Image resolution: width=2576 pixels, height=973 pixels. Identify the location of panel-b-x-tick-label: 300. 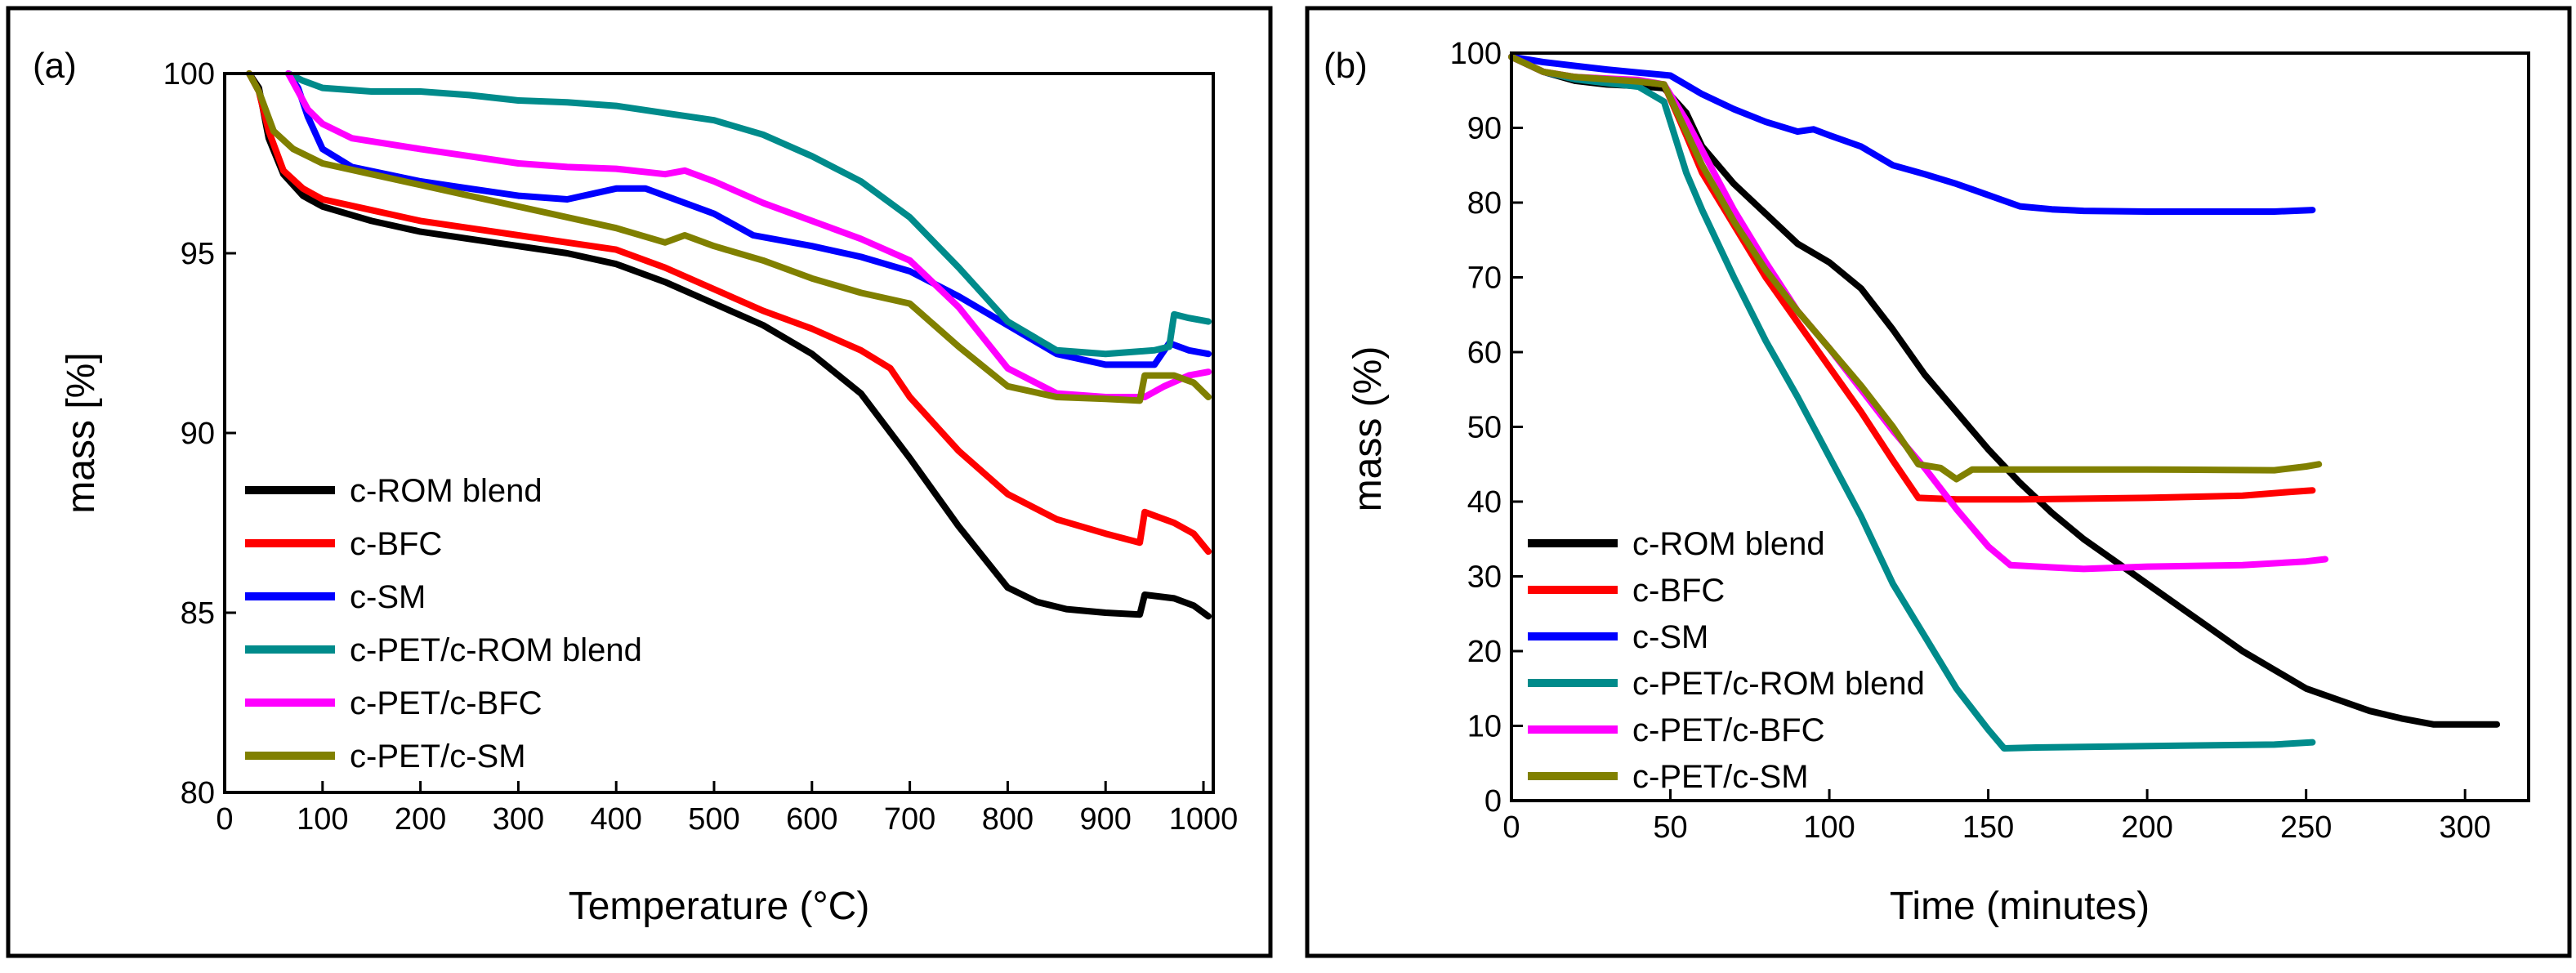
(2465, 827).